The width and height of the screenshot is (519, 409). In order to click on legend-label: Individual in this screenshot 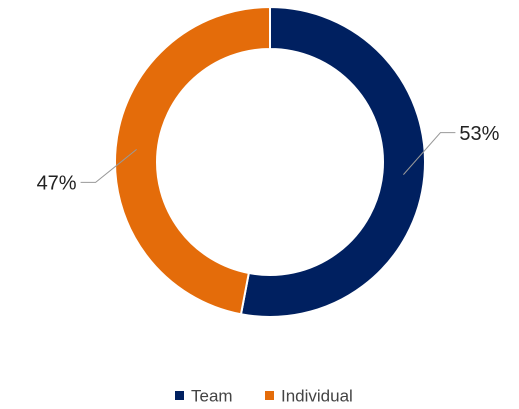, I will do `click(317, 395)`.